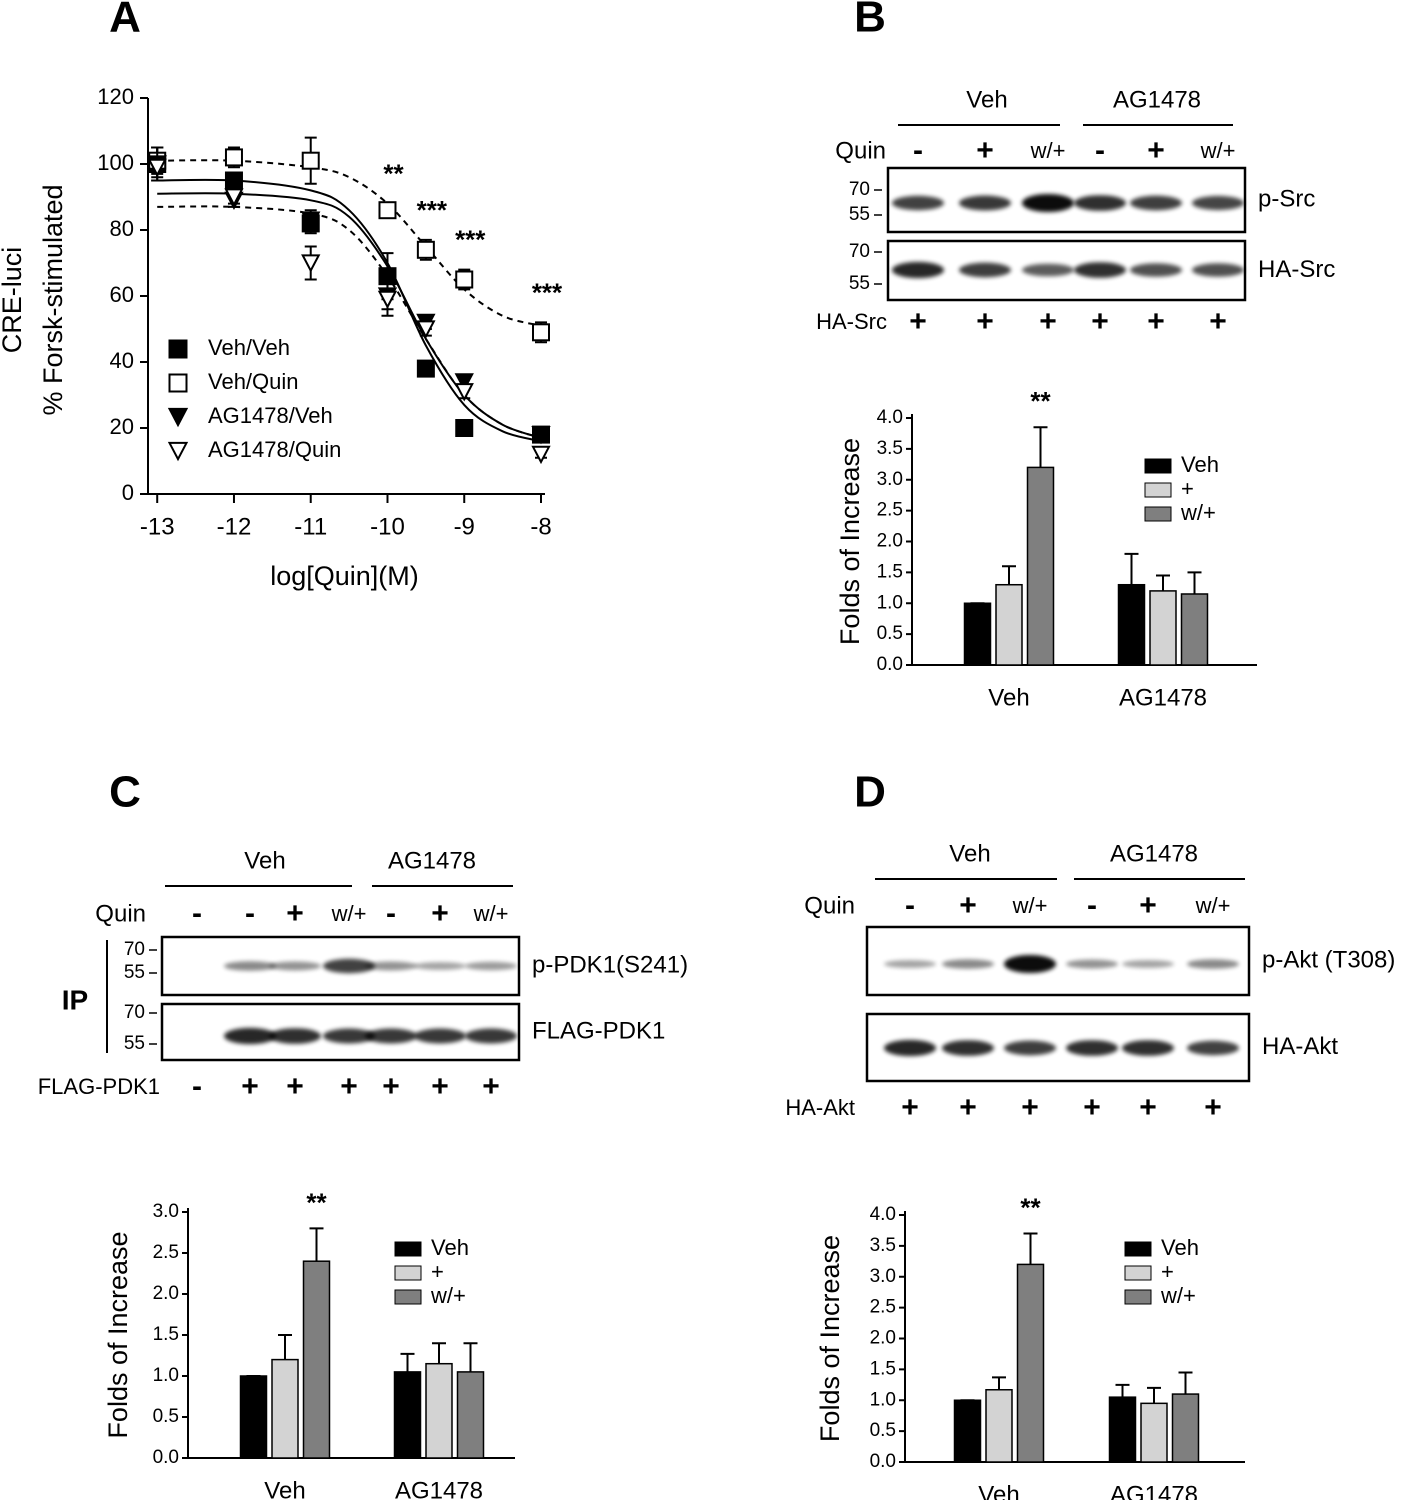  What do you see at coordinates (122, 294) in the screenshot?
I see `y-tick-label: 60` at bounding box center [122, 294].